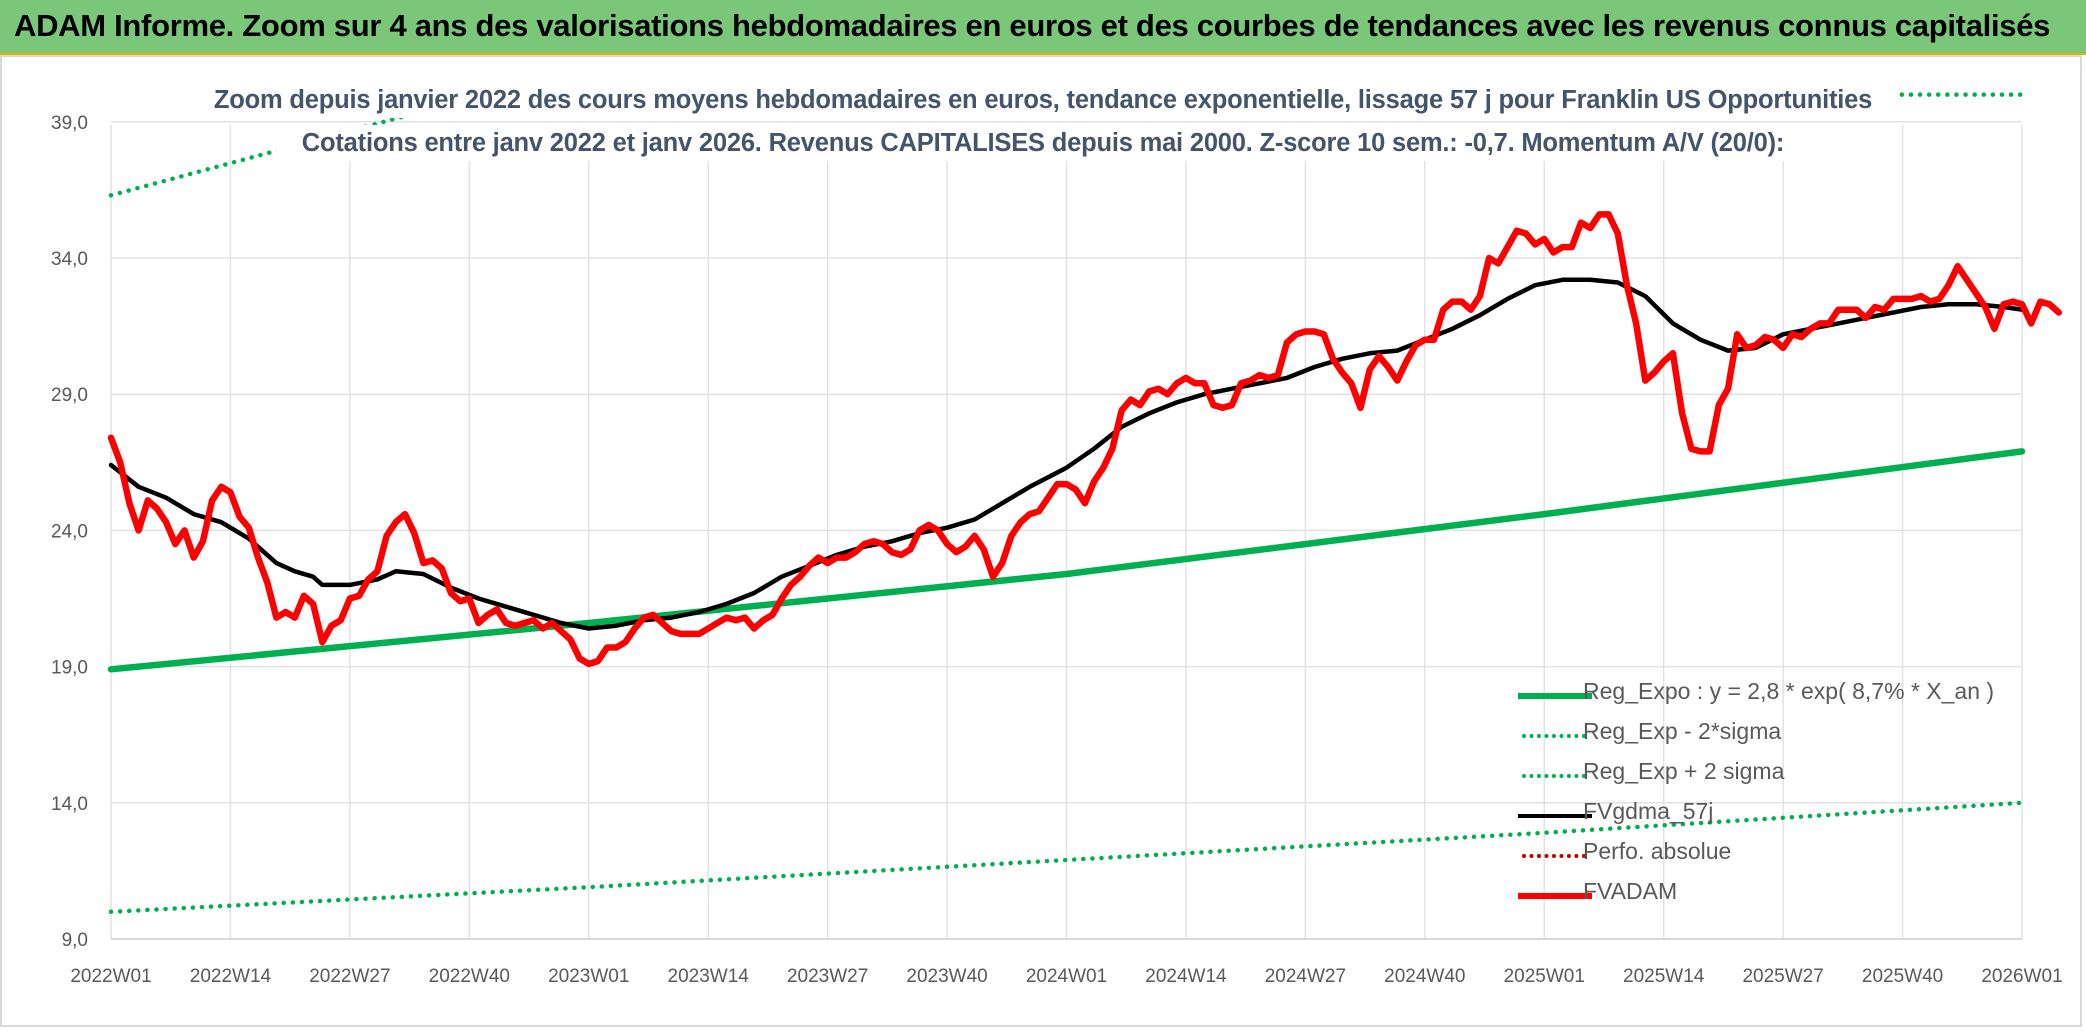 The height and width of the screenshot is (1031, 2086). What do you see at coordinates (69, 668) in the screenshot?
I see `y-tick-label: 19,0` at bounding box center [69, 668].